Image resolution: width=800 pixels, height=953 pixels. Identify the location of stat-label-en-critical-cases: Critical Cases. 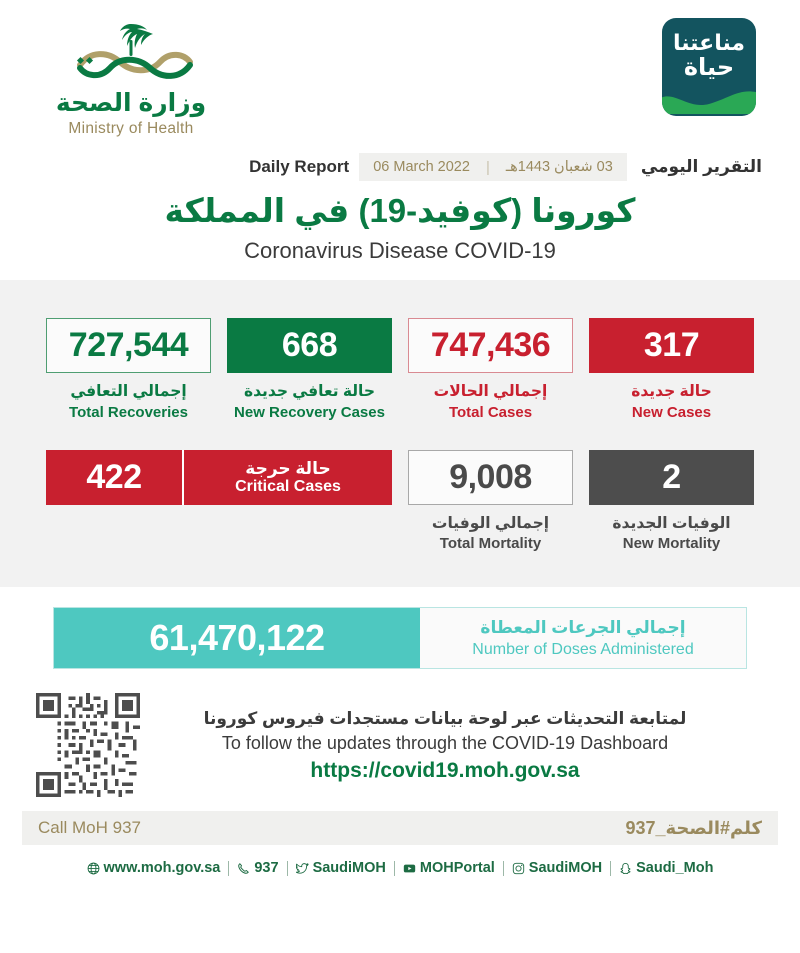
(288, 486).